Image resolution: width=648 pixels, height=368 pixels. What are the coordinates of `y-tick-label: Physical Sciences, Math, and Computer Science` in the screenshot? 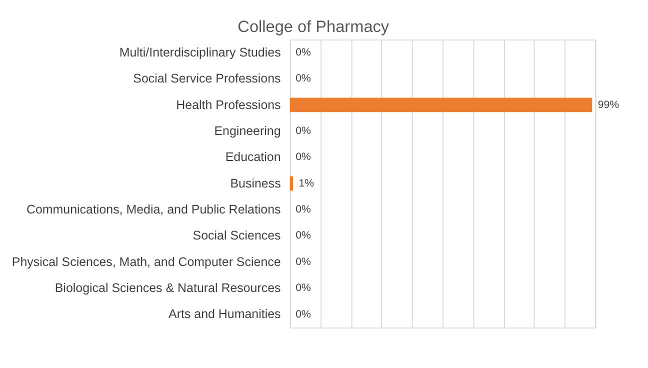 It's located at (146, 261).